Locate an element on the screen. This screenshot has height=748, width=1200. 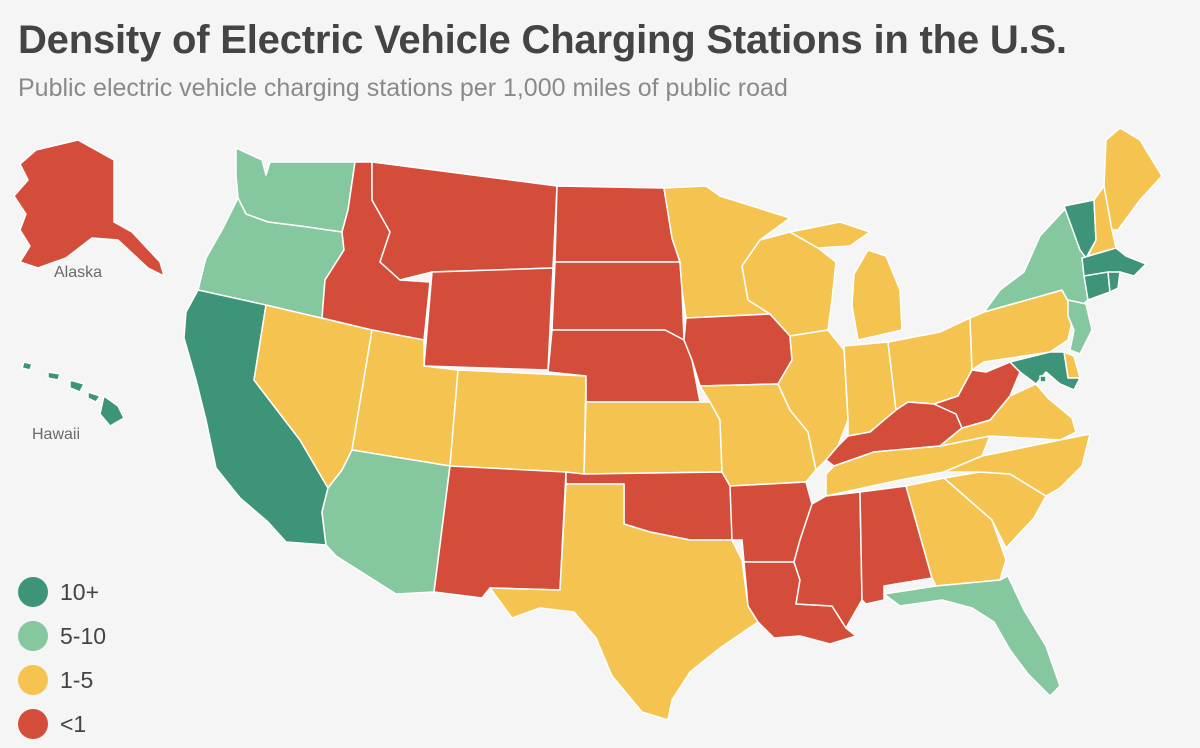
alaska-label: Alaska is located at coordinates (78, 272).